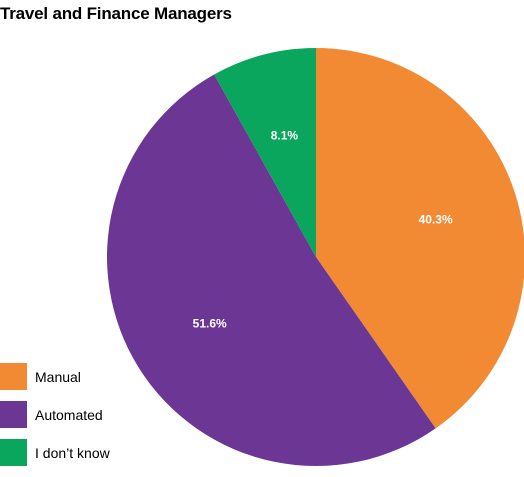 The image size is (524, 477). What do you see at coordinates (58, 376) in the screenshot?
I see `legend-label-manual: Manual` at bounding box center [58, 376].